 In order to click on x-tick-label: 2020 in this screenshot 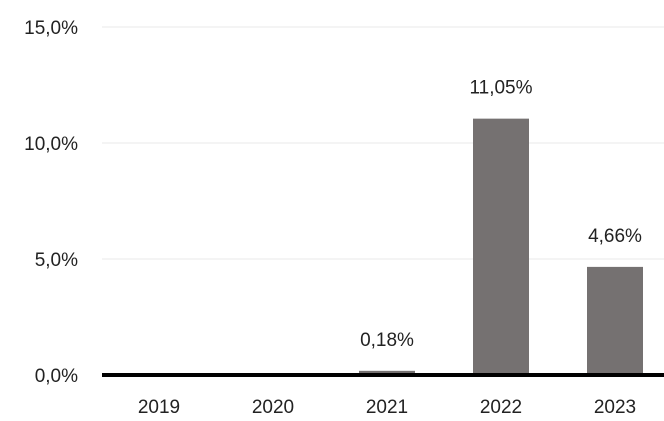, I will do `click(273, 407)`.